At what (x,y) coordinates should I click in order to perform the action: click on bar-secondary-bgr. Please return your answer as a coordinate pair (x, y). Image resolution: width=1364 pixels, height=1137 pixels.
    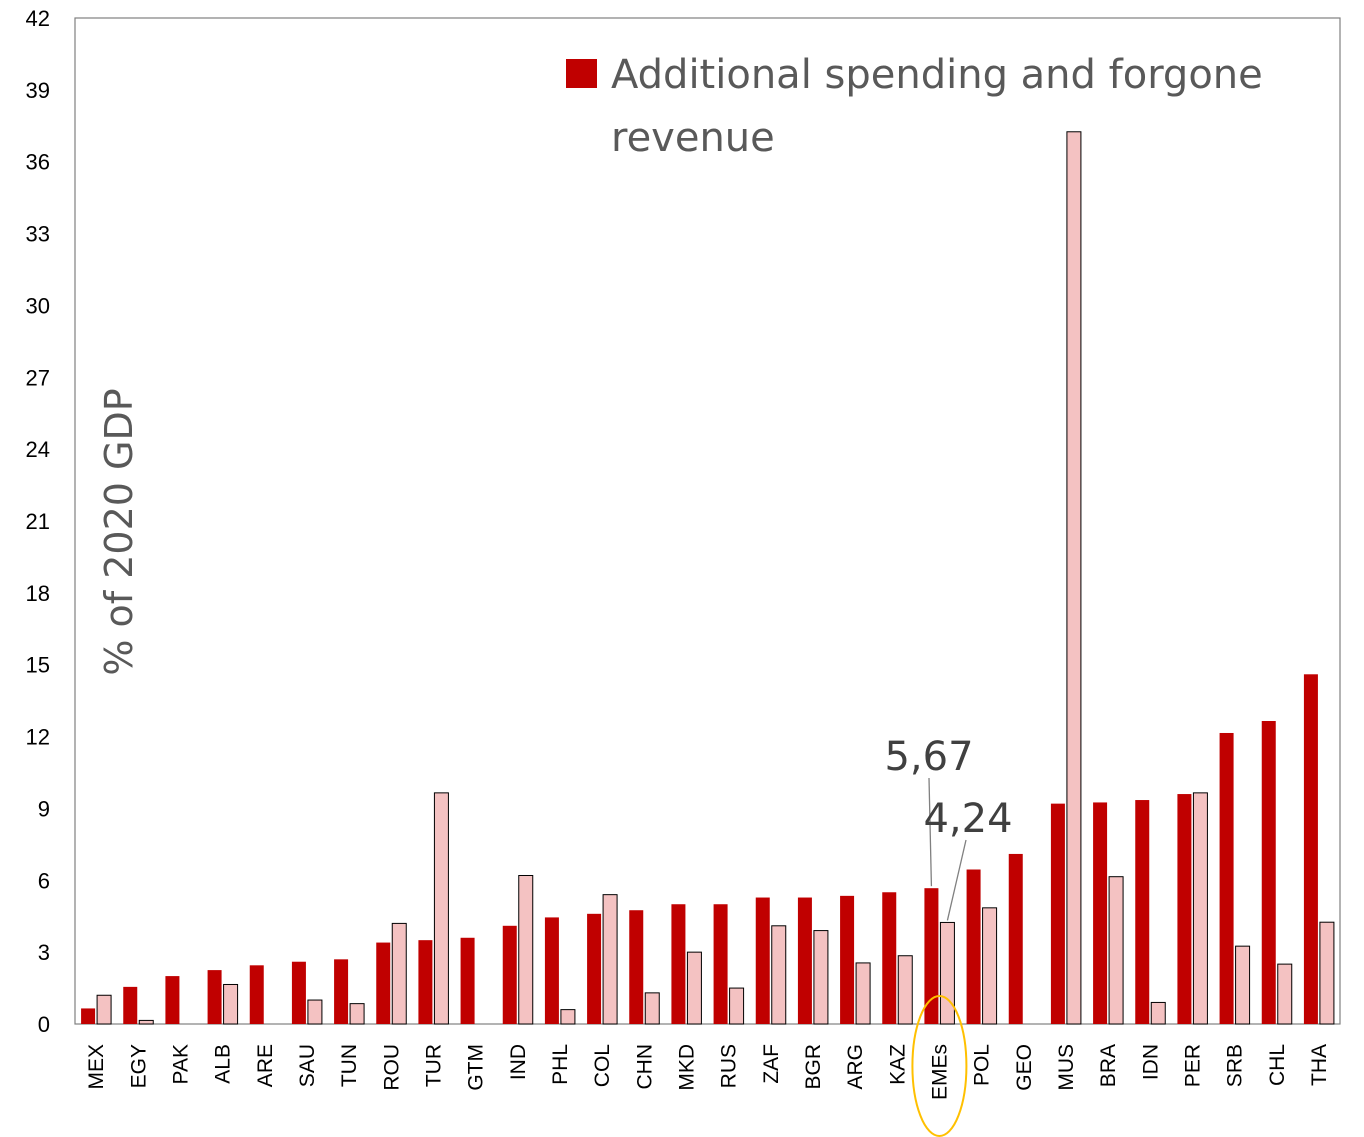
    Looking at the image, I should click on (821, 977).